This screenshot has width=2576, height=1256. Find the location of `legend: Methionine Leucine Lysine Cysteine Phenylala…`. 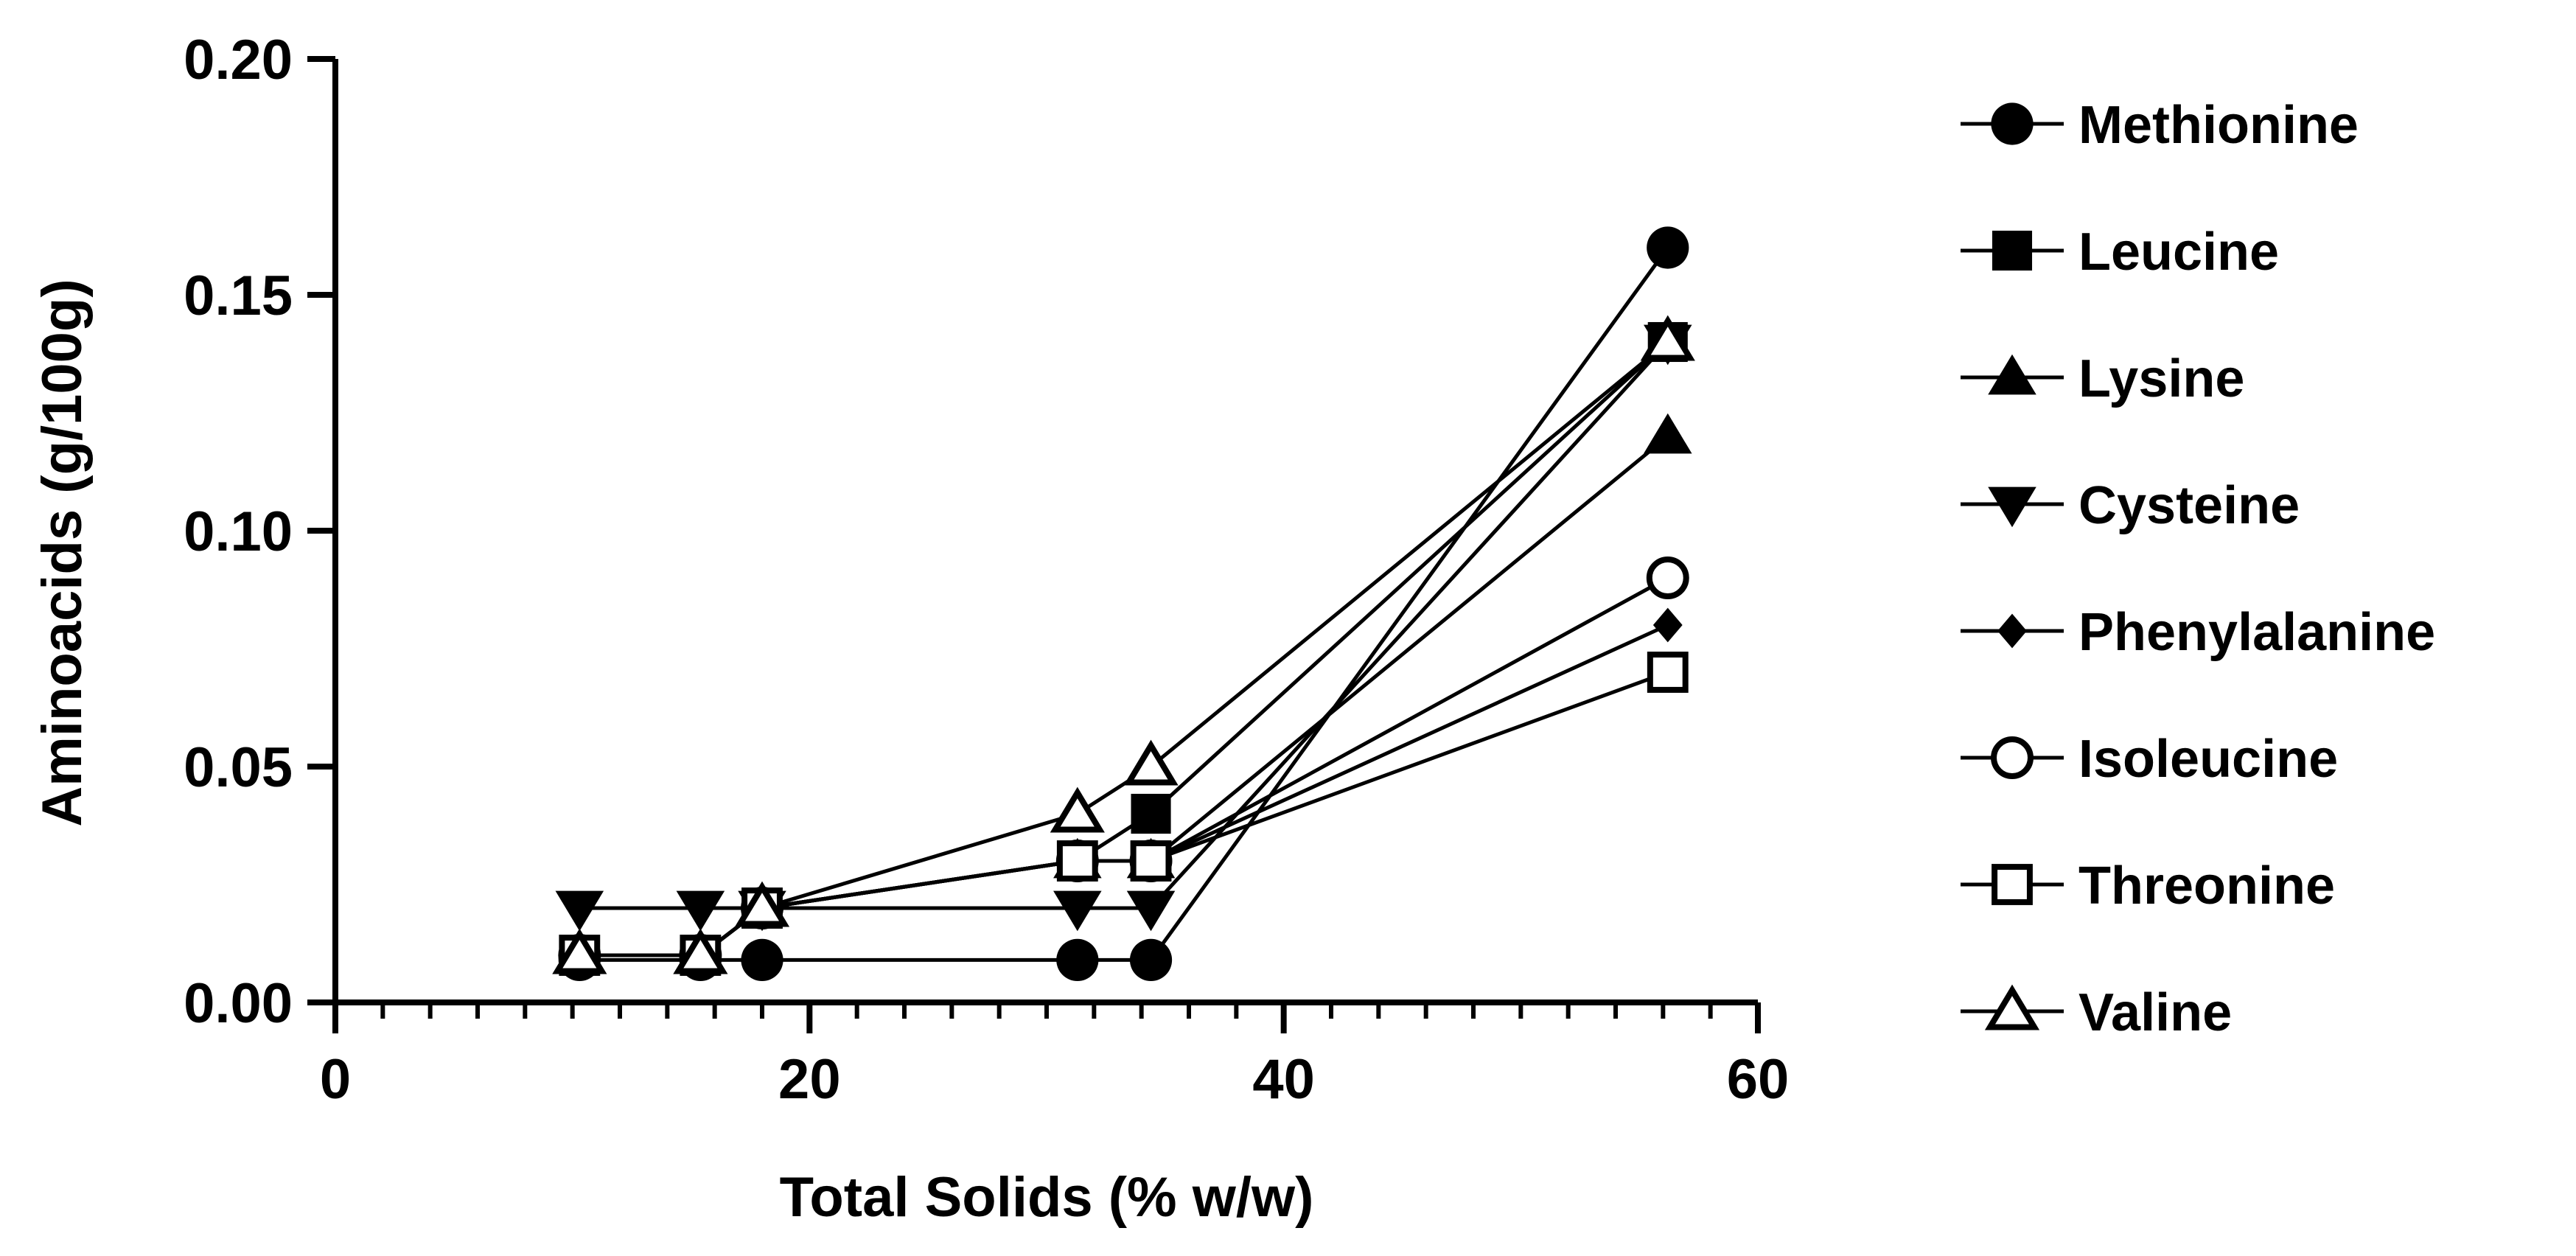

legend: Methionine Leucine Lysine Cysteine Phenylala… is located at coordinates (2198, 569).